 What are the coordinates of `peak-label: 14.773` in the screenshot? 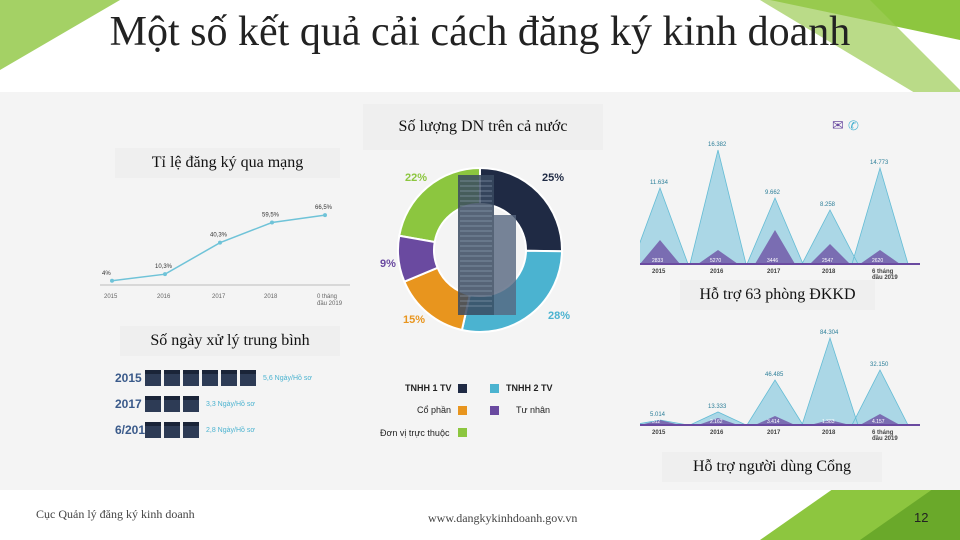 It's located at (879, 163).